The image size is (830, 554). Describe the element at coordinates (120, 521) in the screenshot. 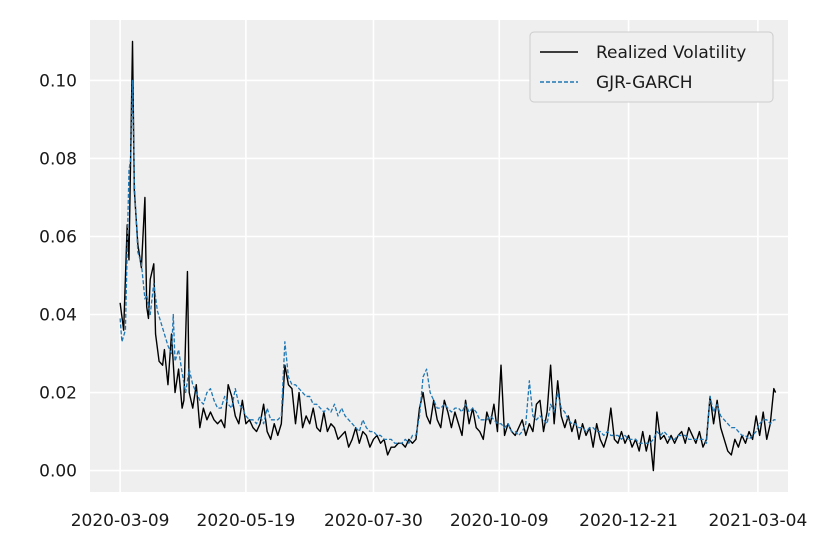

I see `x-tick-label: 2020-03-09` at that location.